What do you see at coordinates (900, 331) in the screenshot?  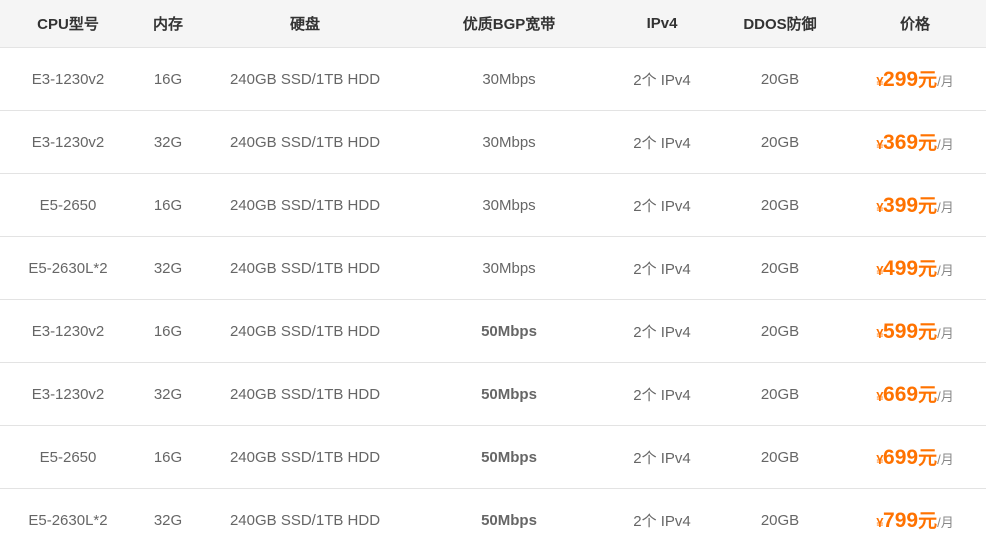 I see `price-amount: 599` at bounding box center [900, 331].